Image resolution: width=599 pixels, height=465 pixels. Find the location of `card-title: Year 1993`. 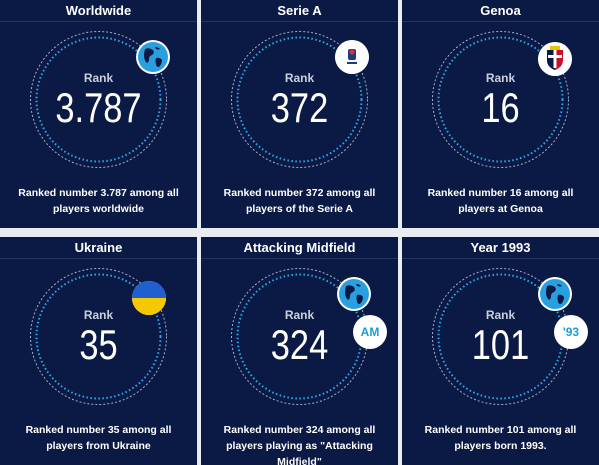

card-title: Year 1993 is located at coordinates (500, 247).